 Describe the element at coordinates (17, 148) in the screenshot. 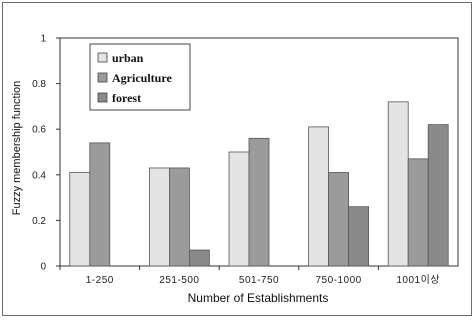

I see `y-axis-label: Fuzzy membership function` at that location.